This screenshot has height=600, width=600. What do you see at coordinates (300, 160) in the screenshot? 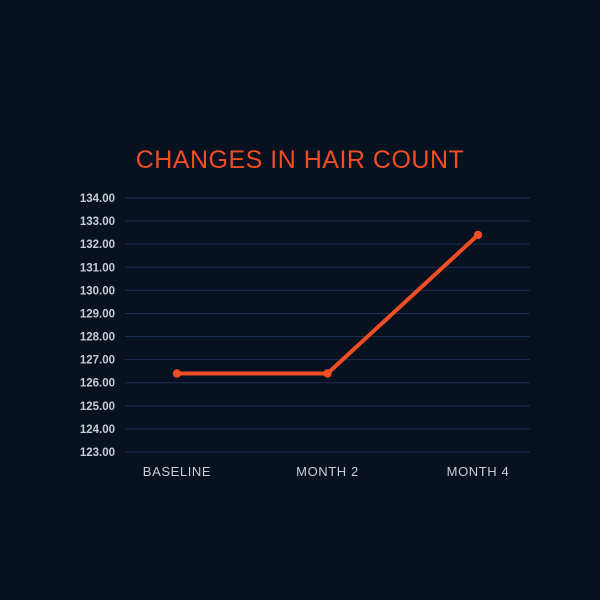
I see `chart-title: CHANGES IN HAIR COUNT` at bounding box center [300, 160].